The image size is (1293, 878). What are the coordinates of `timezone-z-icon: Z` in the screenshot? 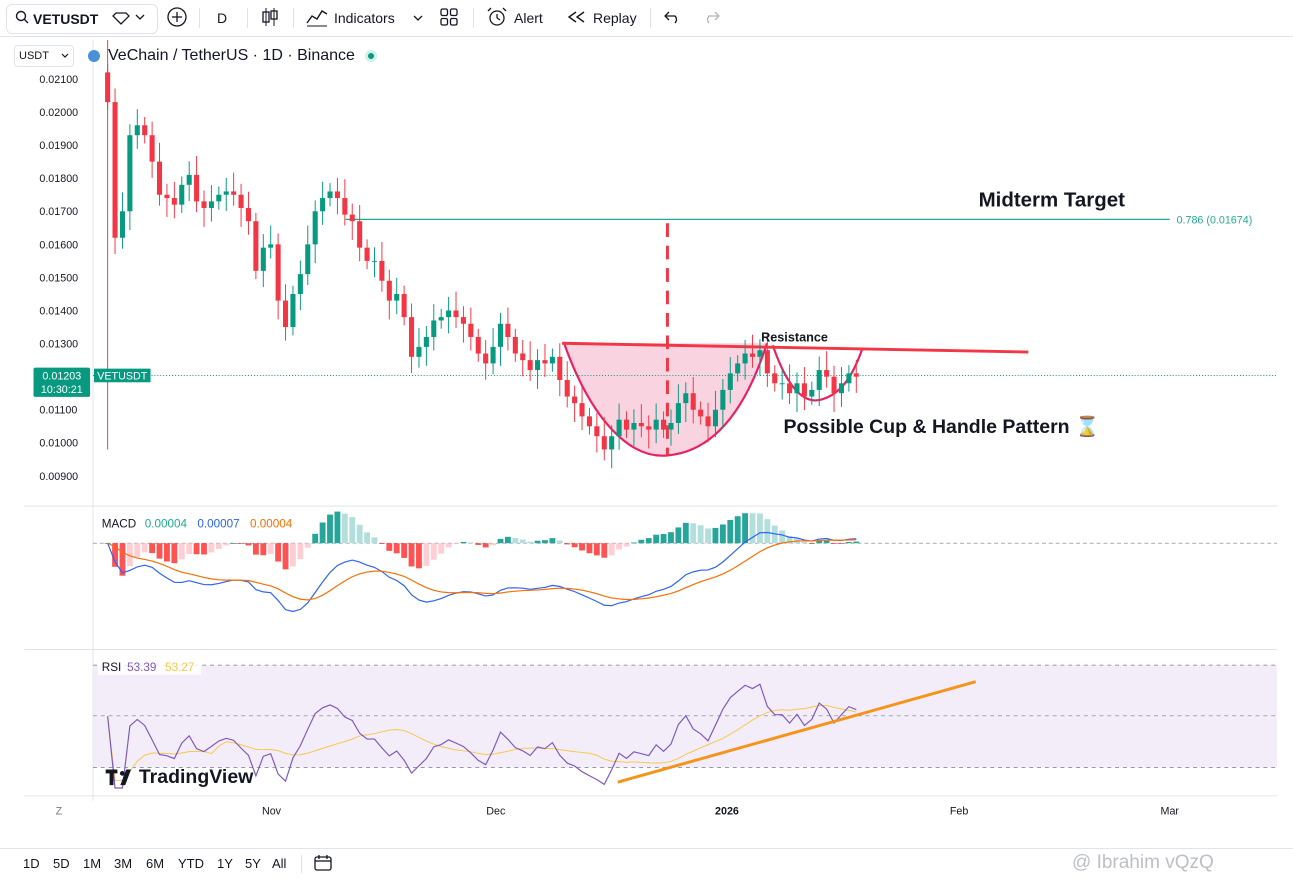 It's located at (59, 811).